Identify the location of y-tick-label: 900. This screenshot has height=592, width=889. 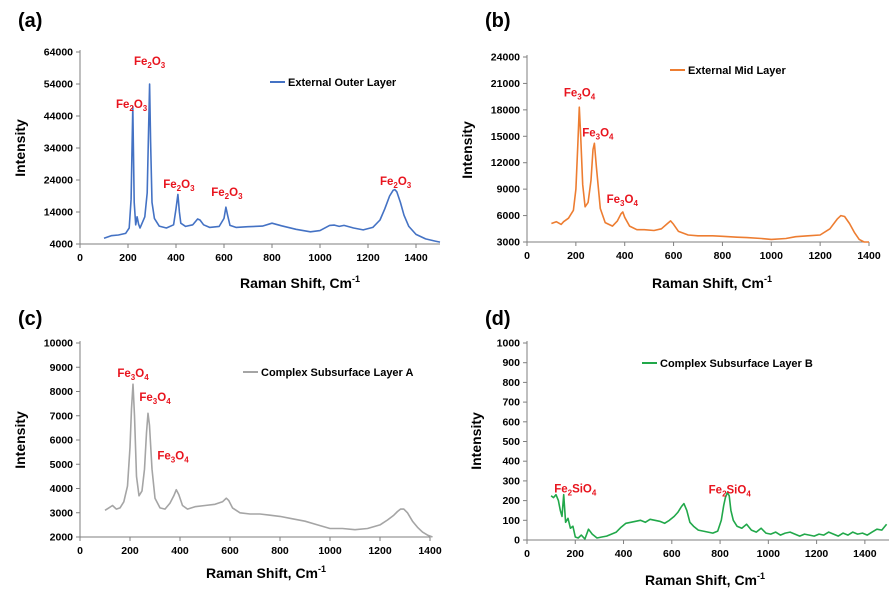
(511, 363).